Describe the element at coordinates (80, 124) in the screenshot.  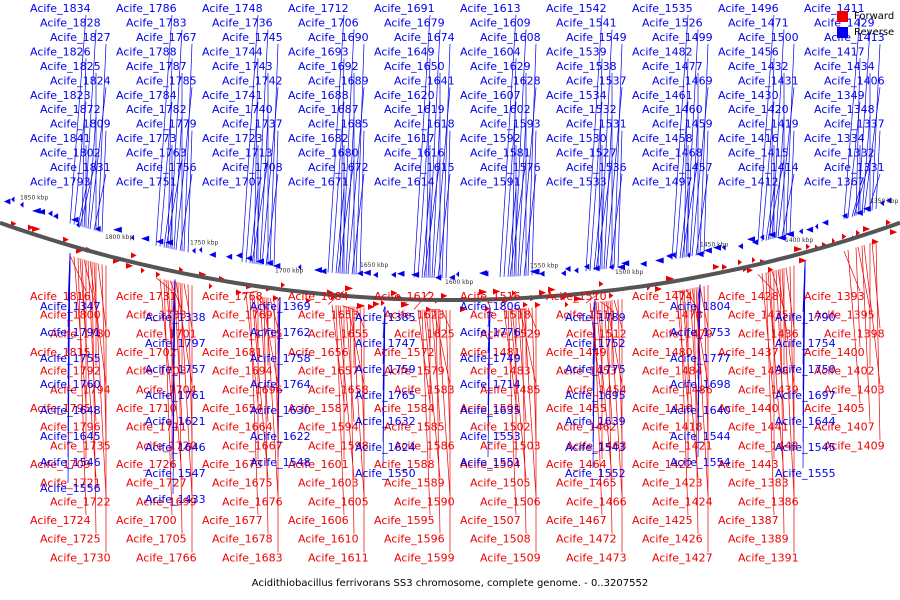
I see `gene-label: Acife_1809` at that location.